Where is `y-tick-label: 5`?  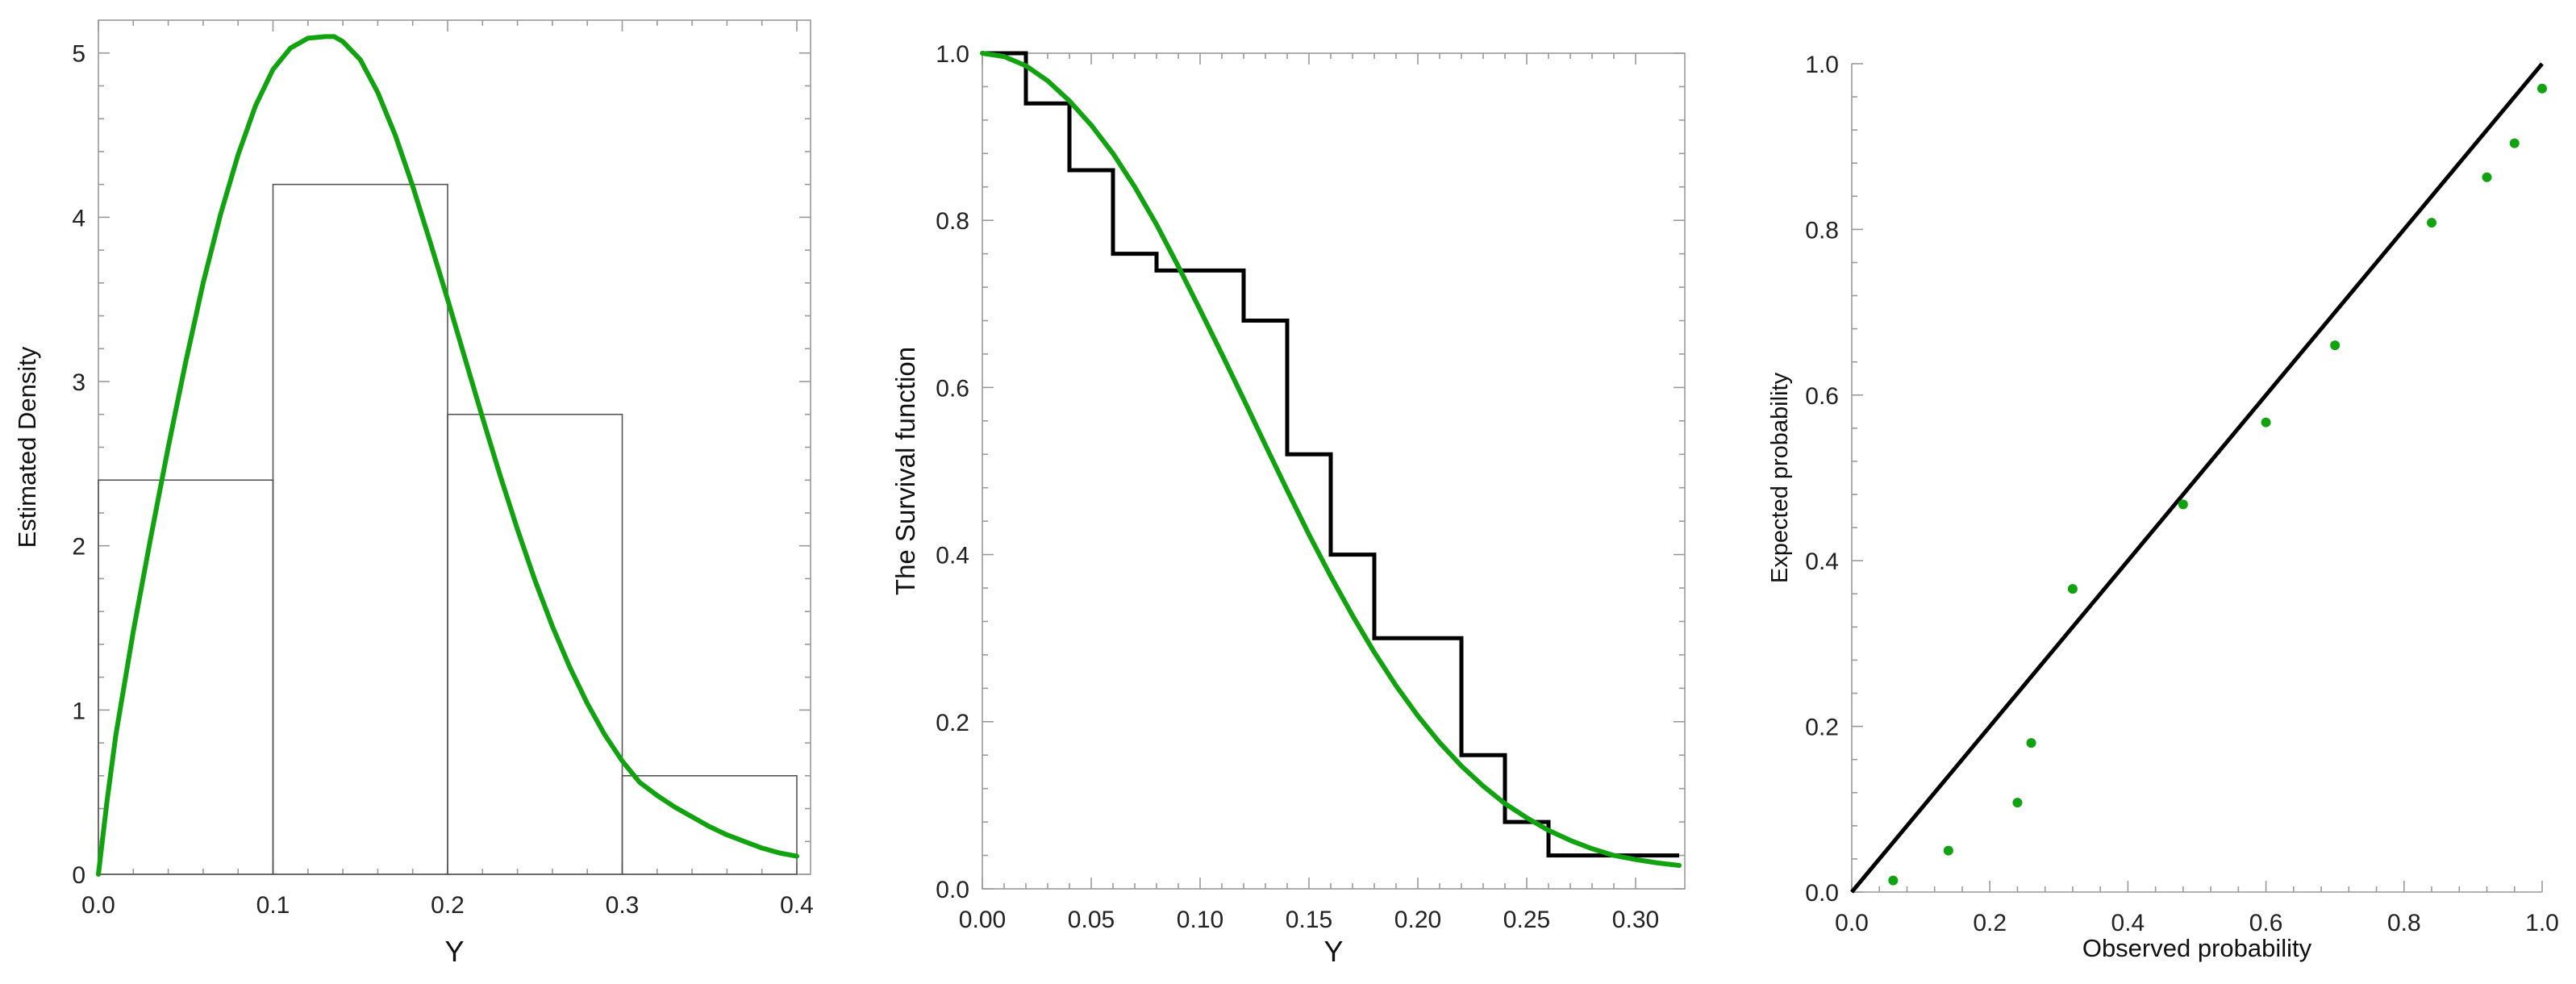 y-tick-label: 5 is located at coordinates (78, 54).